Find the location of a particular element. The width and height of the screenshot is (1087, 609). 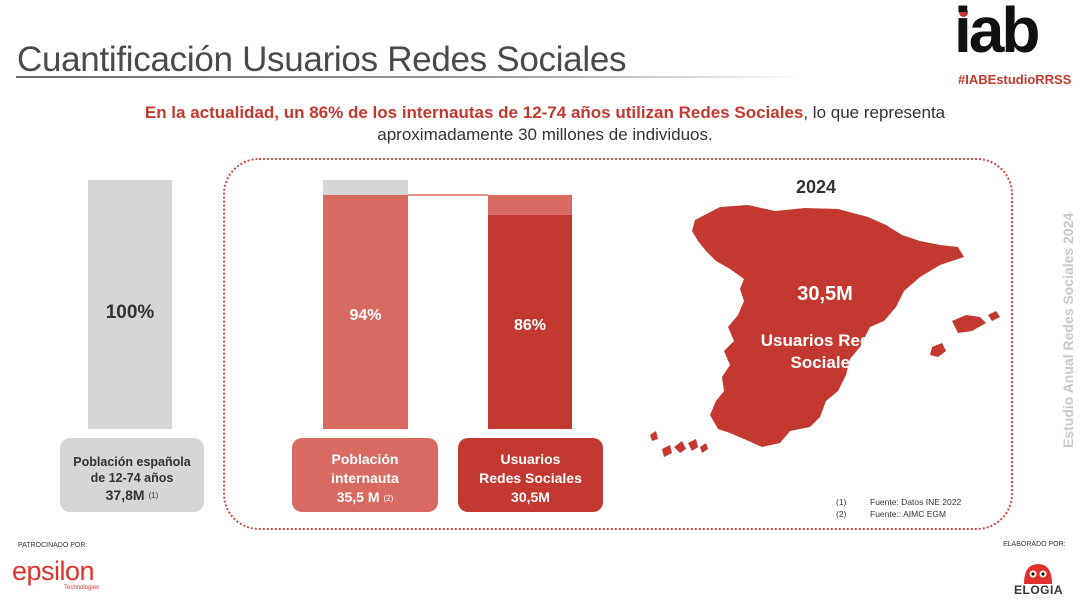

source-item: (2) Fuente:: AIMC EGM is located at coordinates (898, 514).